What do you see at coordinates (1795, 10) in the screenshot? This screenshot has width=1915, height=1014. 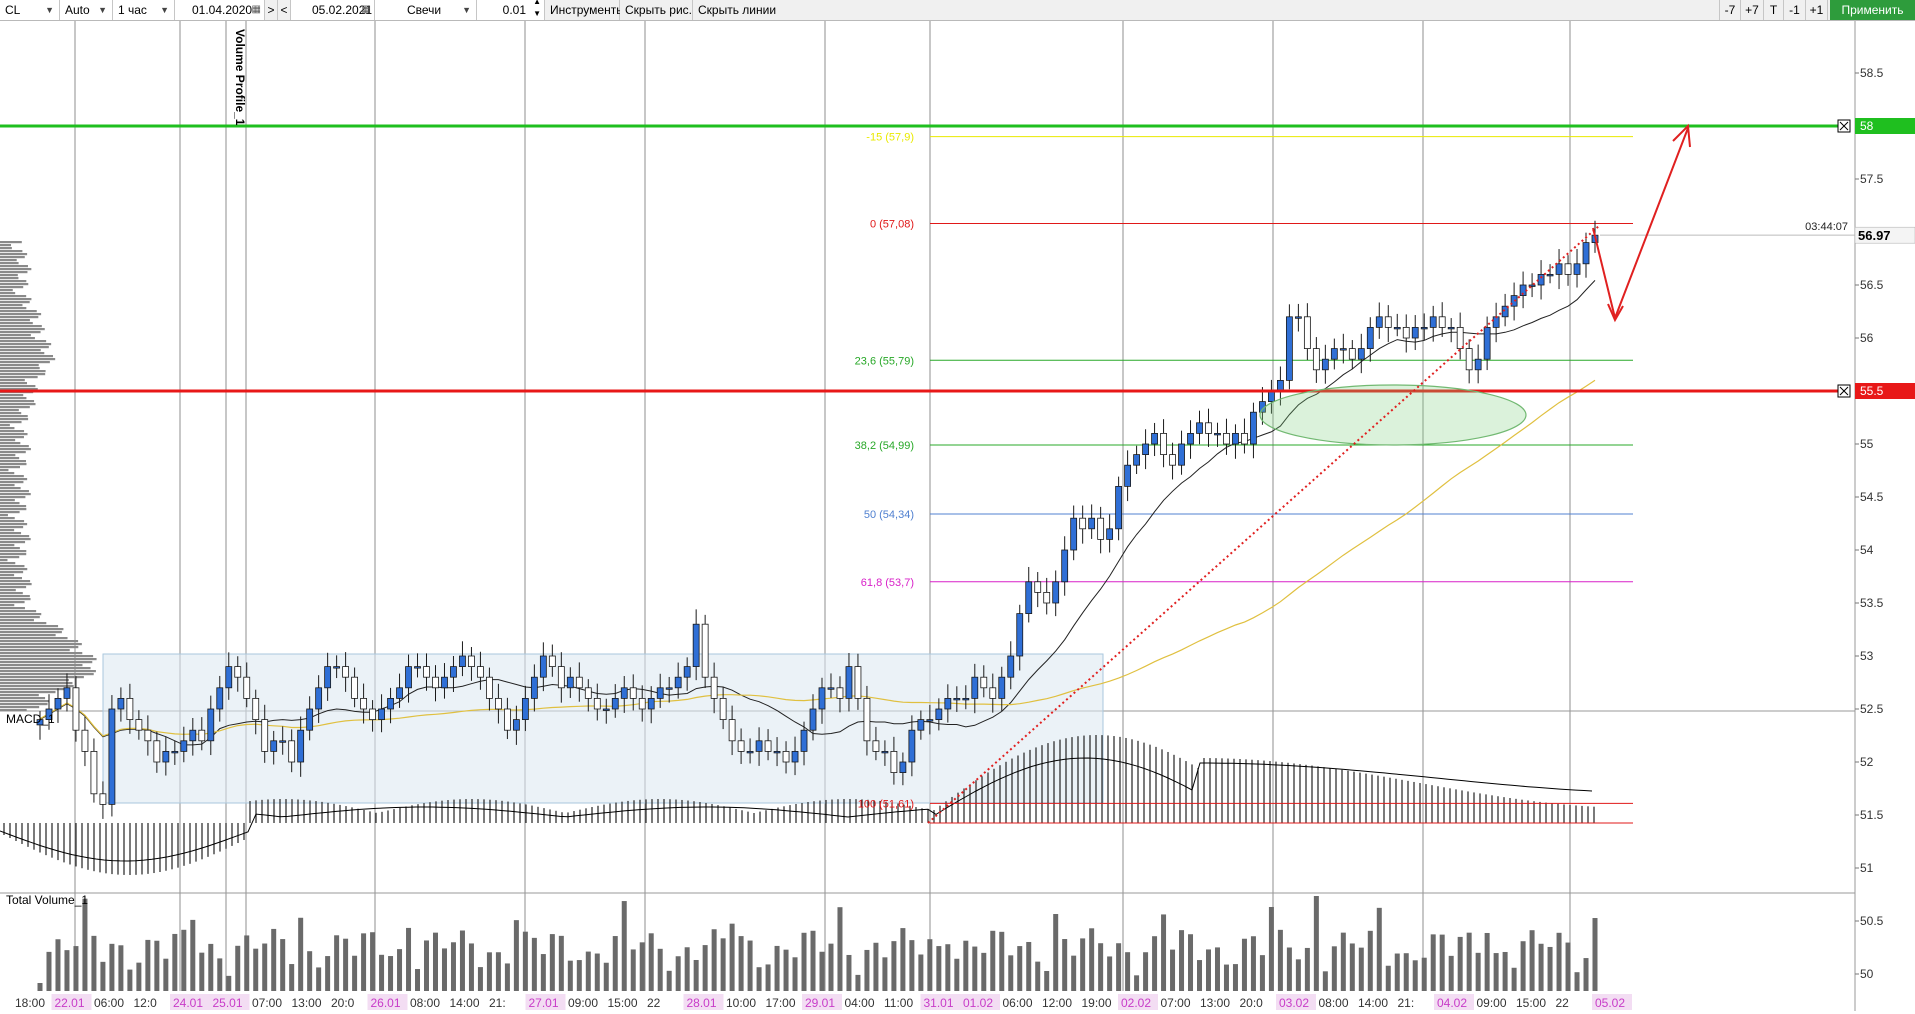 I see `minus1-button: -1` at bounding box center [1795, 10].